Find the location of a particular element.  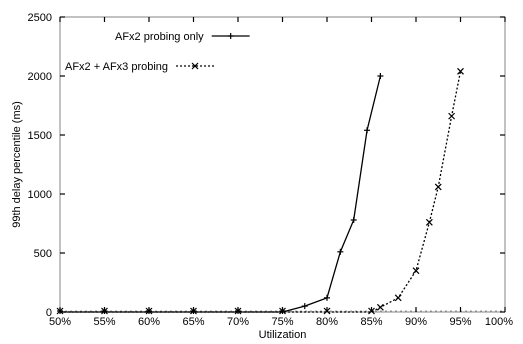

x-tick-label: 100% is located at coordinates (499, 322).